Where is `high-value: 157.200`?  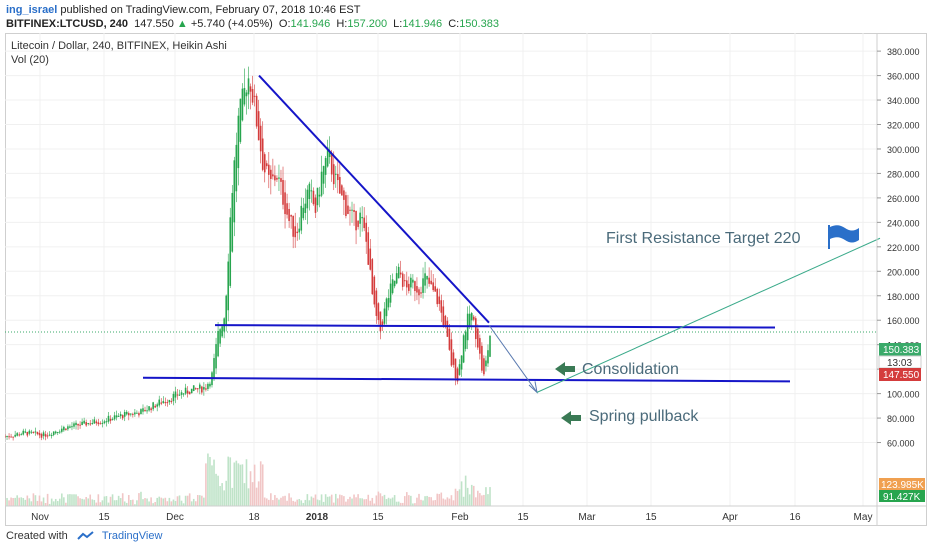 high-value: 157.200 is located at coordinates (367, 24).